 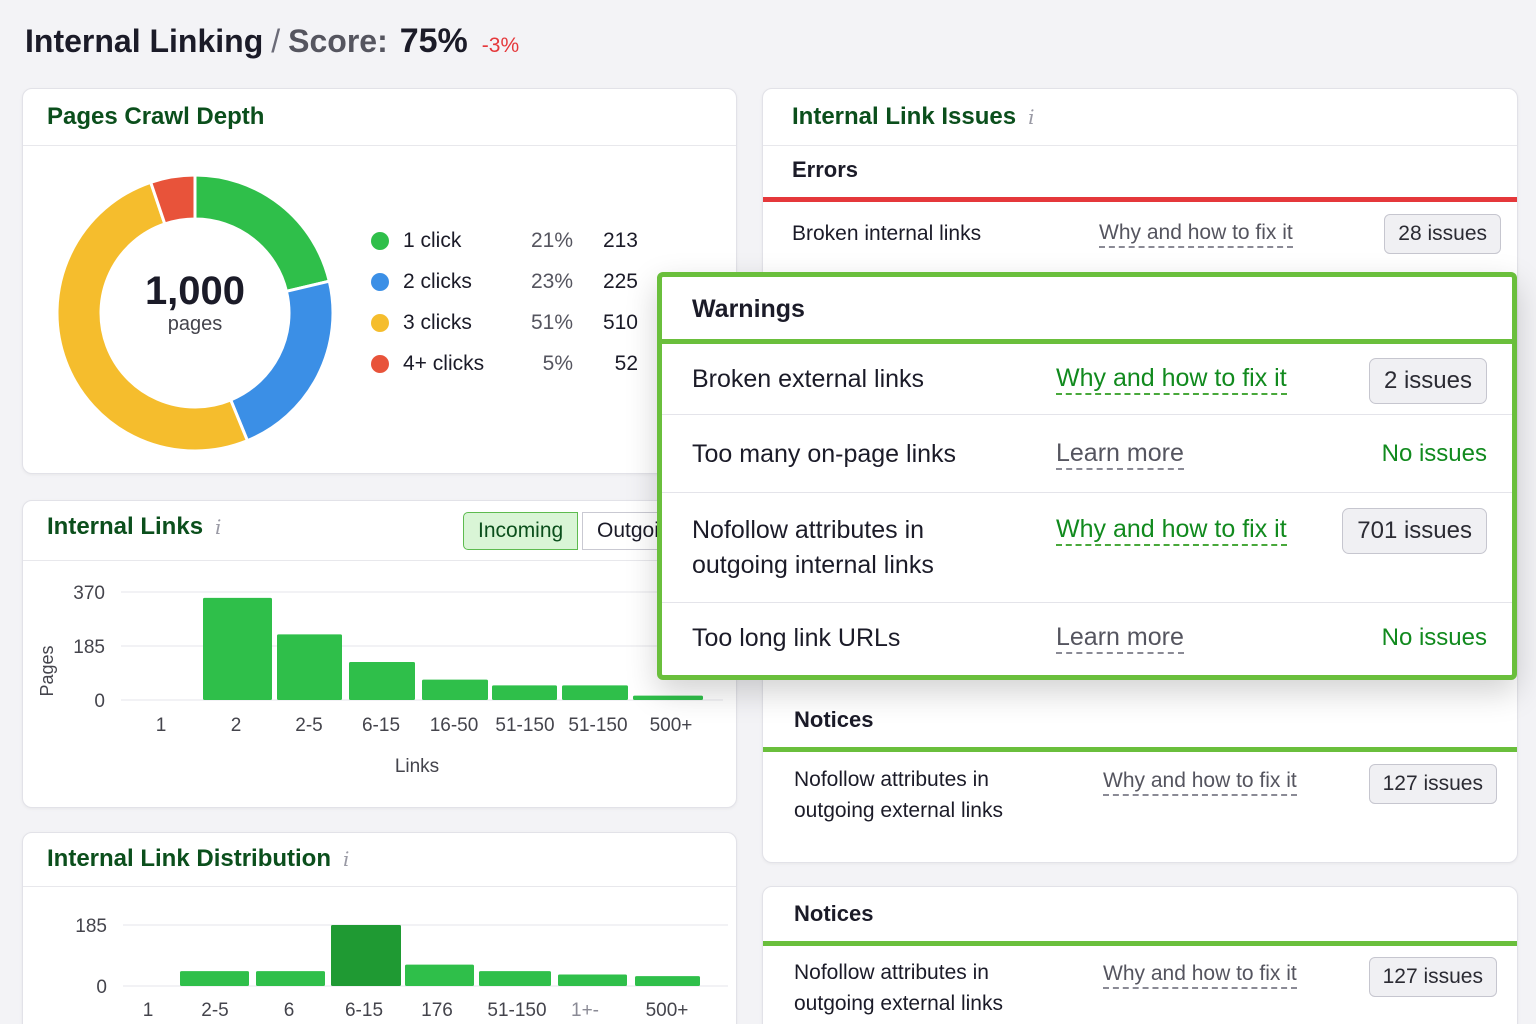 I want to click on legend-count: 52, so click(x=626, y=363).